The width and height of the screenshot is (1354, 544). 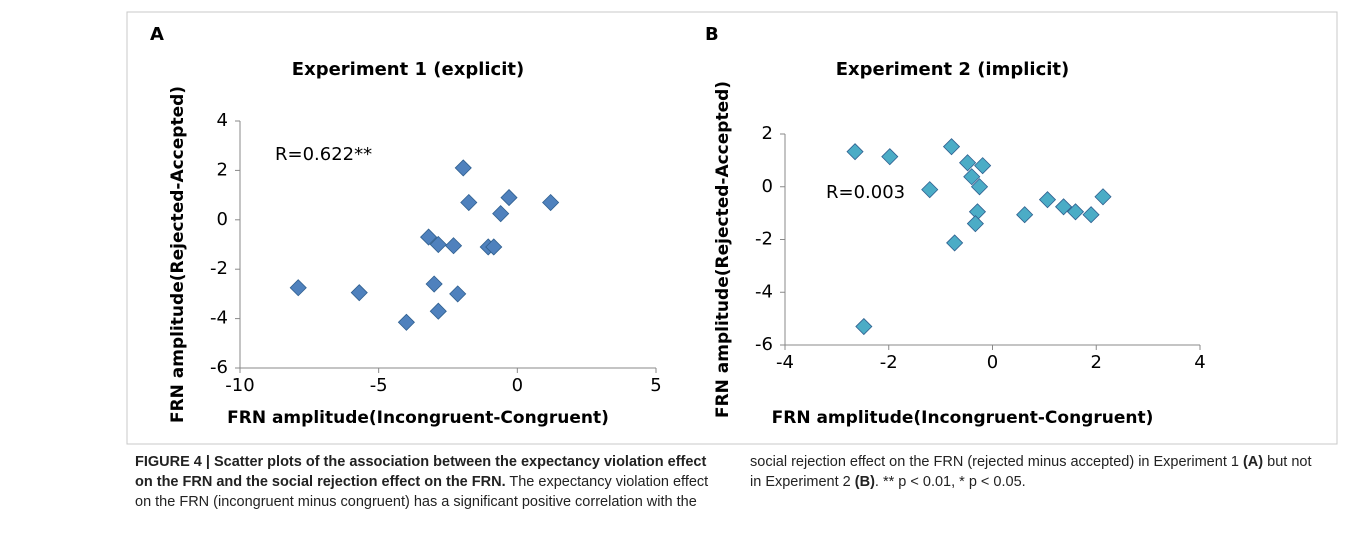 What do you see at coordinates (1199, 362) in the screenshot?
I see `x-tick-label: 4` at bounding box center [1199, 362].